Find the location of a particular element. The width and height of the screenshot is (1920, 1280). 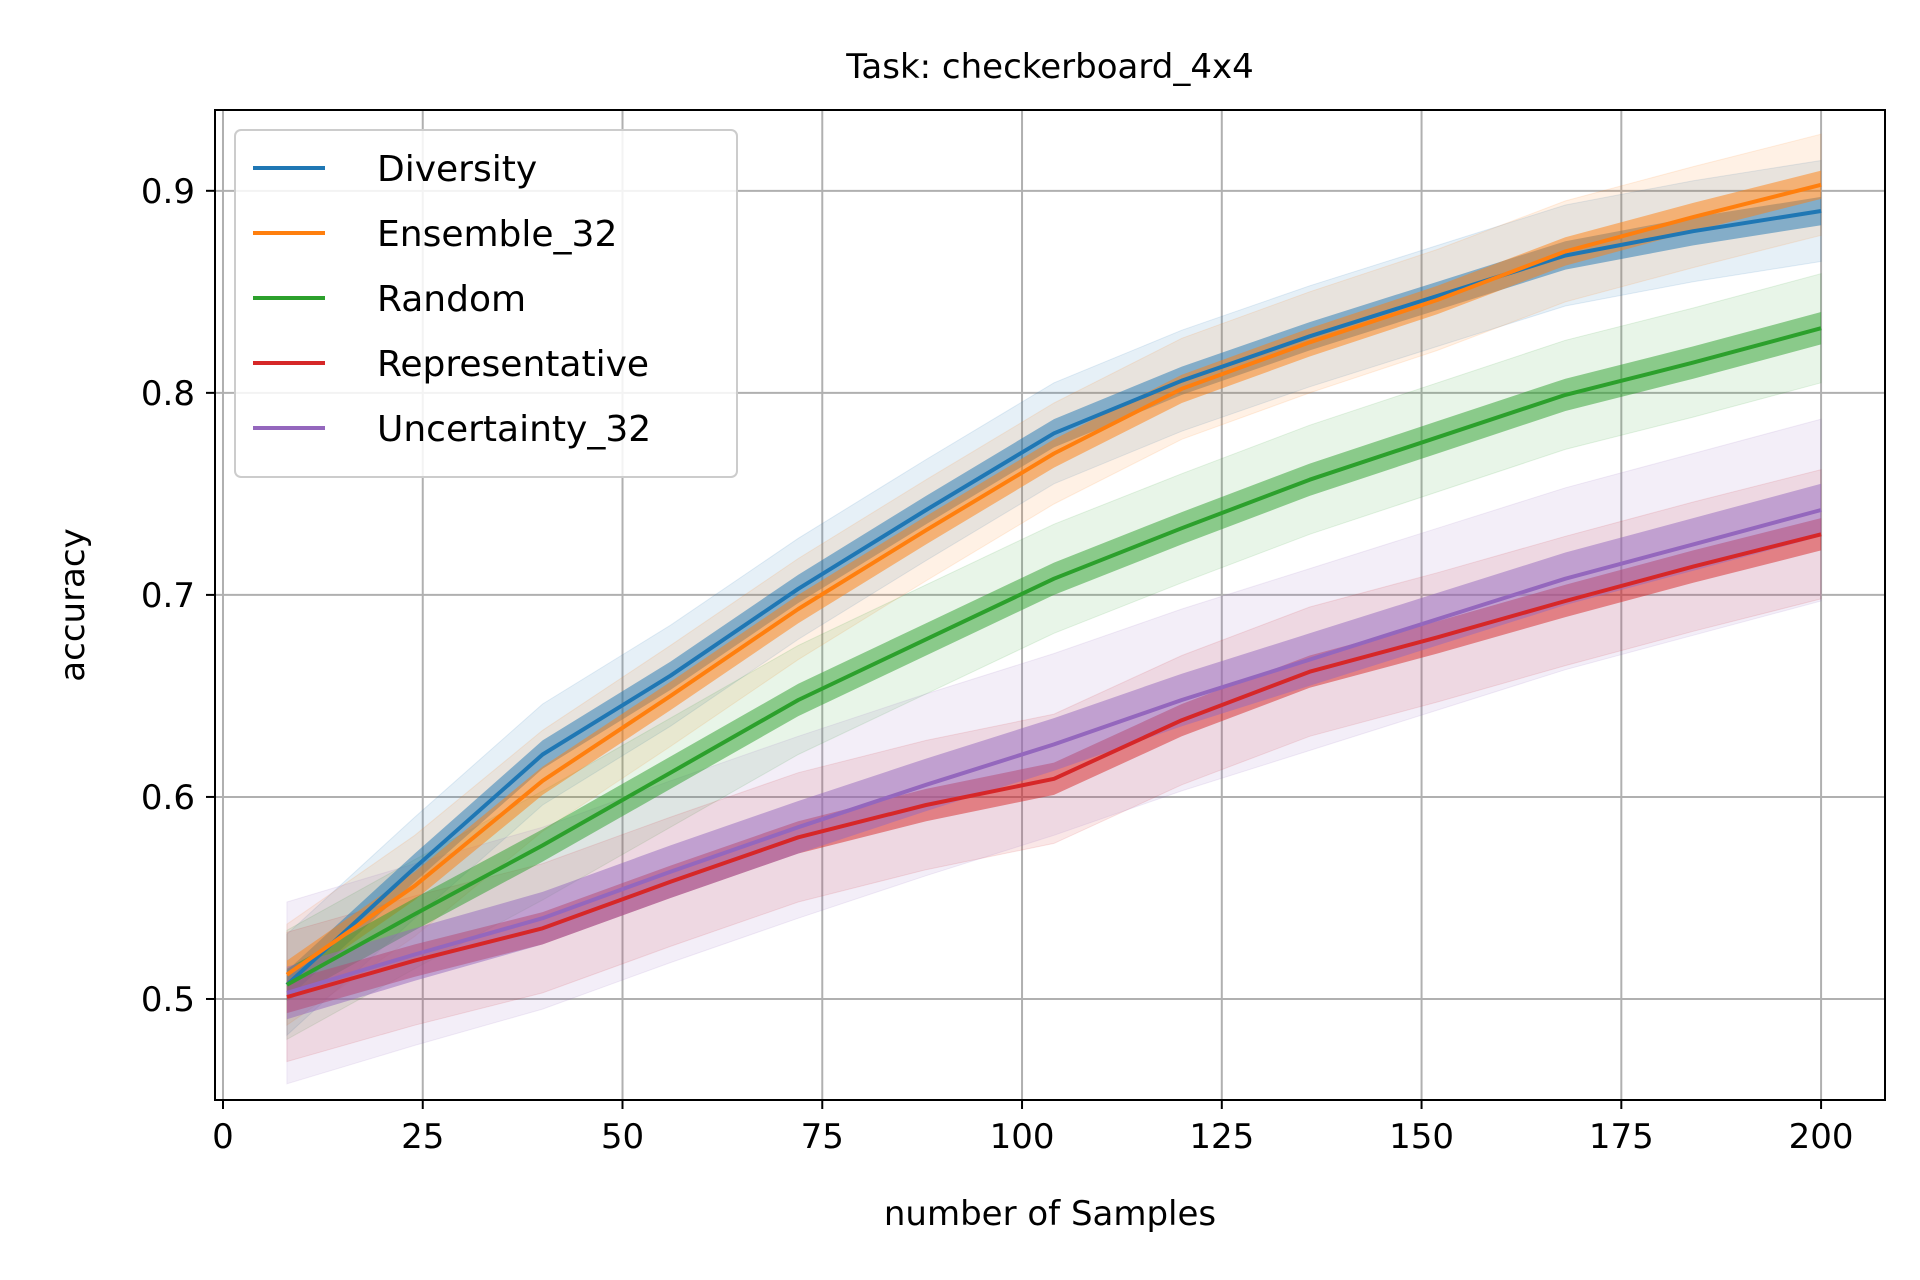

x-tick-label: 175 is located at coordinates (1621, 1137).